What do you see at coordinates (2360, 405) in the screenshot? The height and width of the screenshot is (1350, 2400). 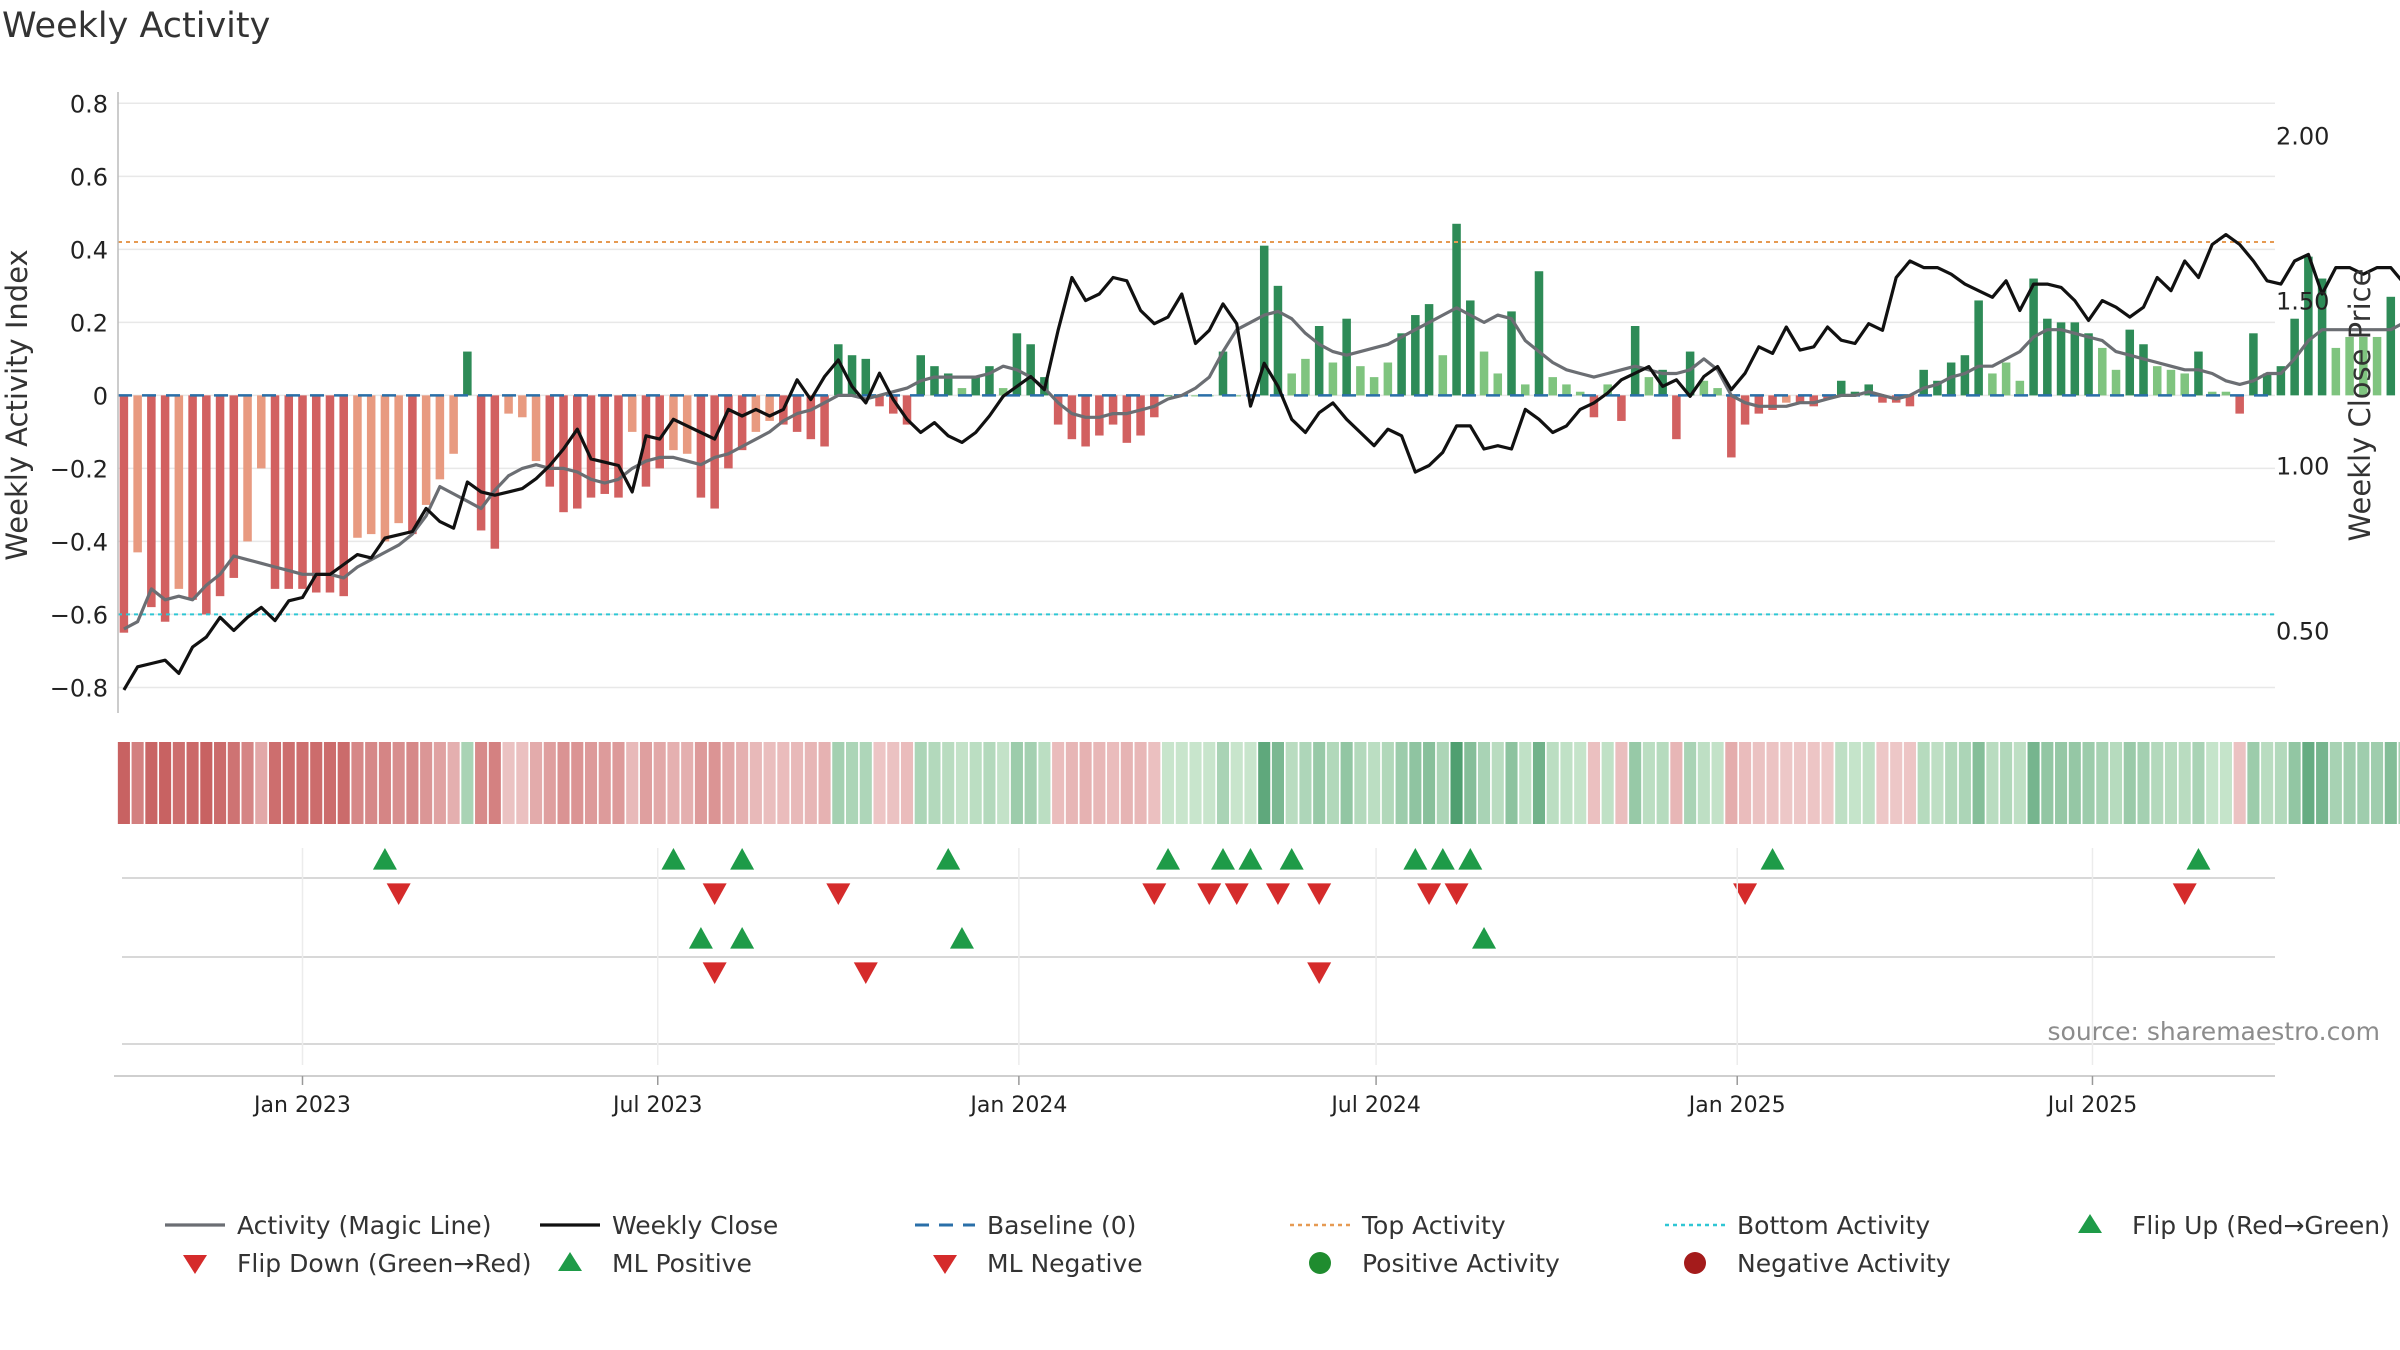 I see `y2-axis-label: Weekly Close Price` at bounding box center [2360, 405].